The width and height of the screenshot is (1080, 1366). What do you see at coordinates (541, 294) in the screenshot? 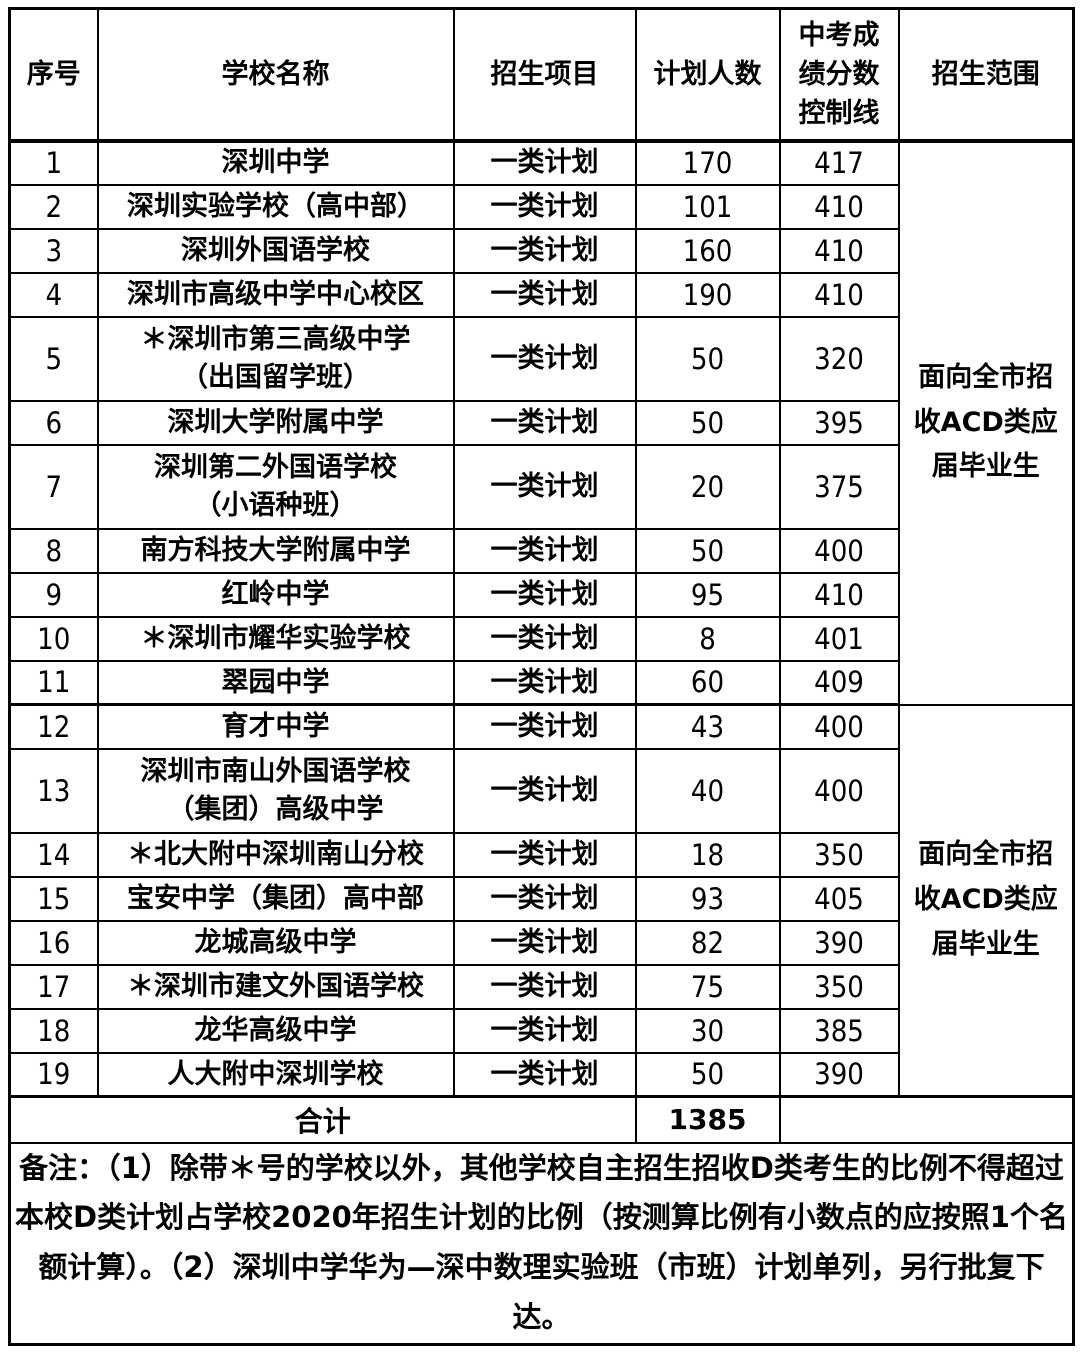
I see `table-row: 4 深圳市高级中学中心校区 一类计划 190 410` at bounding box center [541, 294].